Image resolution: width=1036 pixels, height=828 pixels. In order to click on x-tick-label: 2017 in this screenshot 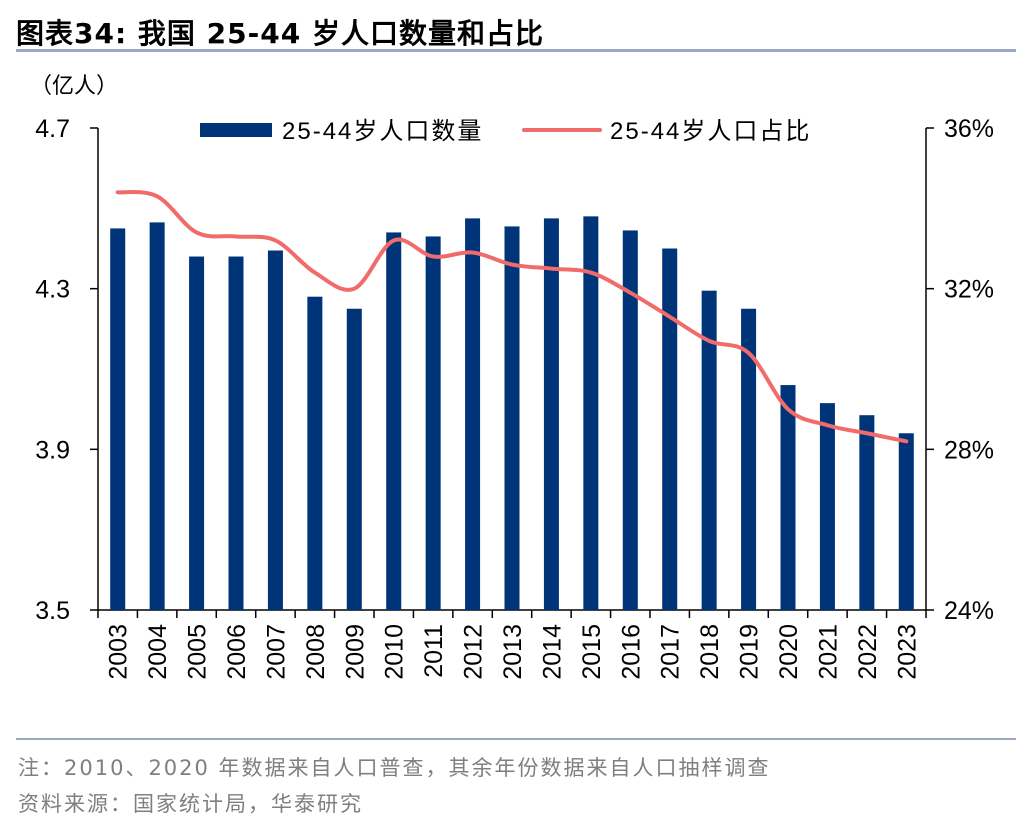, I will do `click(671, 652)`.